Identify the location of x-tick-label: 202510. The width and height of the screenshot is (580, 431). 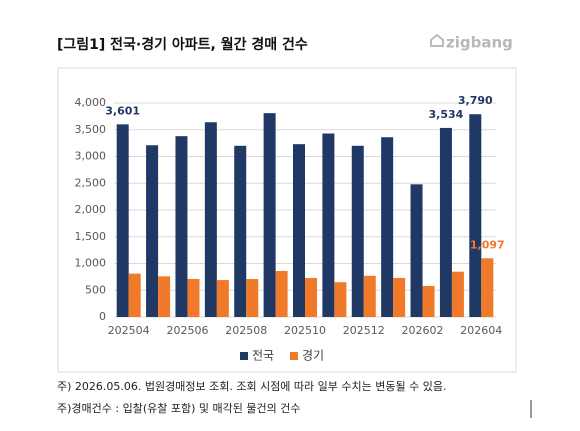
(305, 330).